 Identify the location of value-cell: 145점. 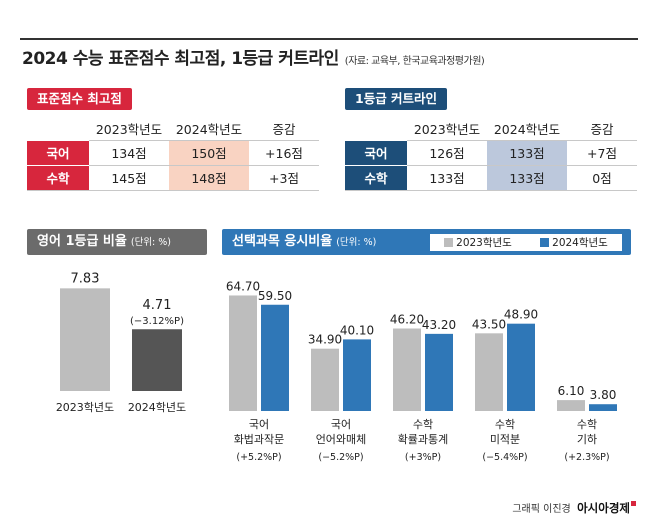
(129, 177).